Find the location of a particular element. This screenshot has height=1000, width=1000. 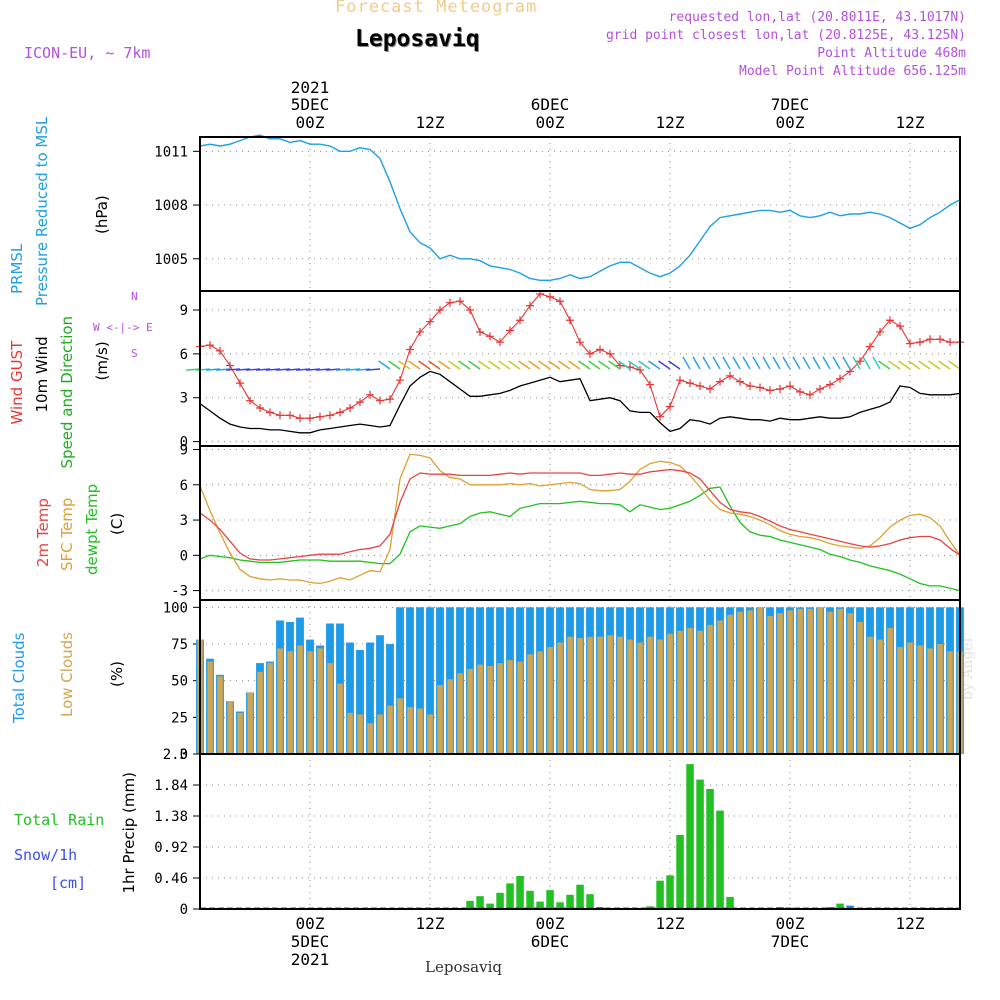

wind-gust-ylabel: Wind GUST is located at coordinates (17, 382).